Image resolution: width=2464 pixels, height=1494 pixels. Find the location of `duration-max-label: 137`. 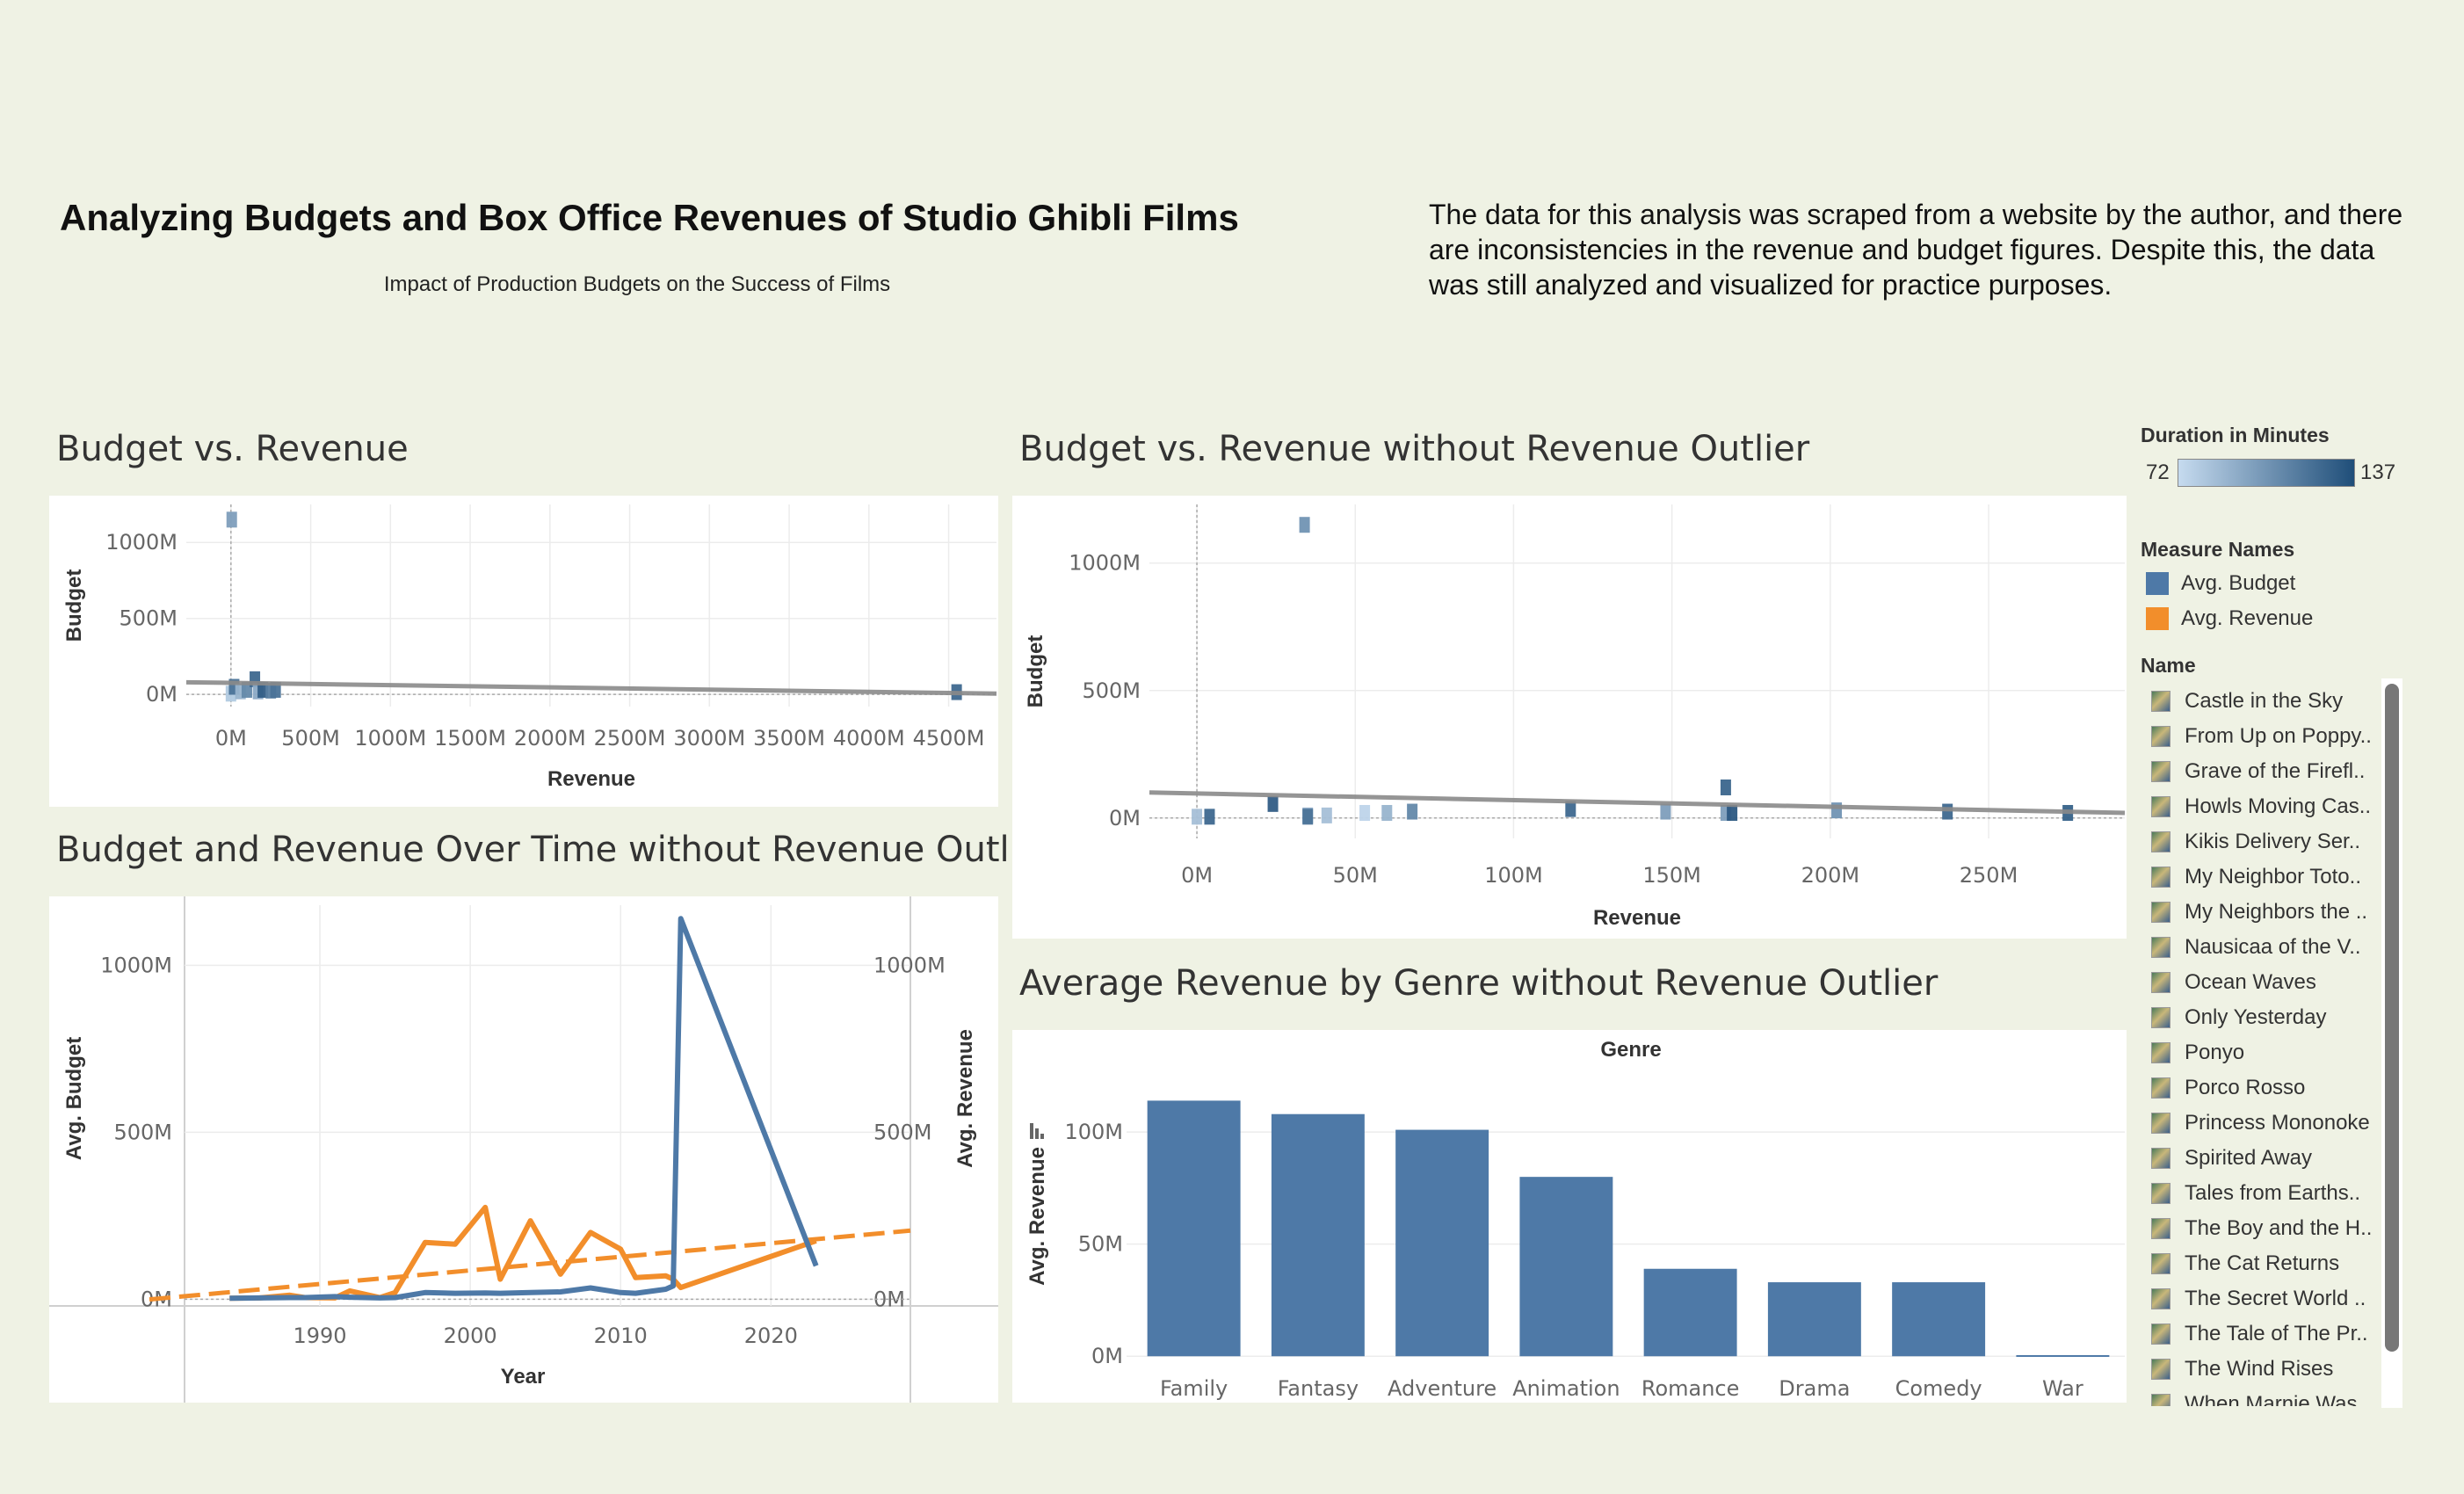

duration-max-label: 137 is located at coordinates (2378, 472).